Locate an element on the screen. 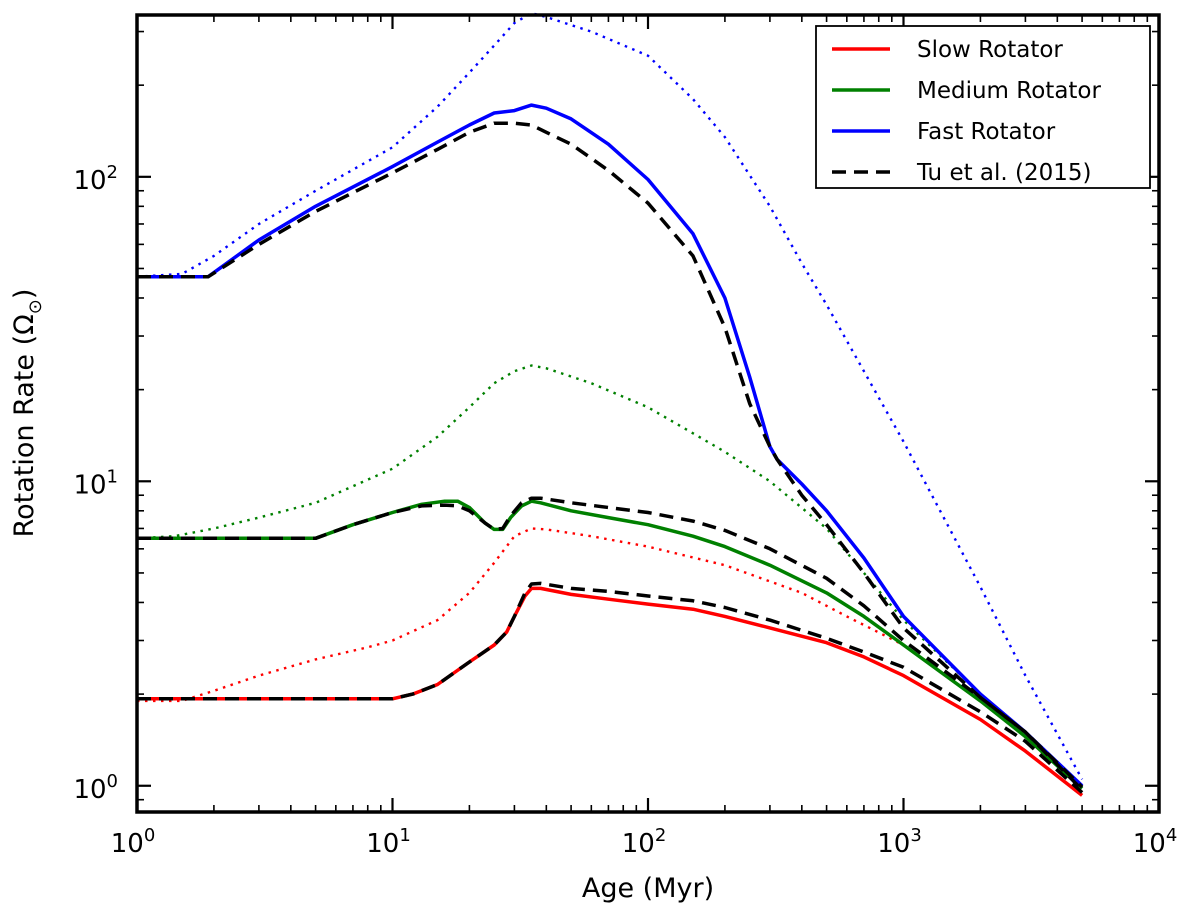 The image size is (1200, 913). x-tick-label: 102 is located at coordinates (644, 842).